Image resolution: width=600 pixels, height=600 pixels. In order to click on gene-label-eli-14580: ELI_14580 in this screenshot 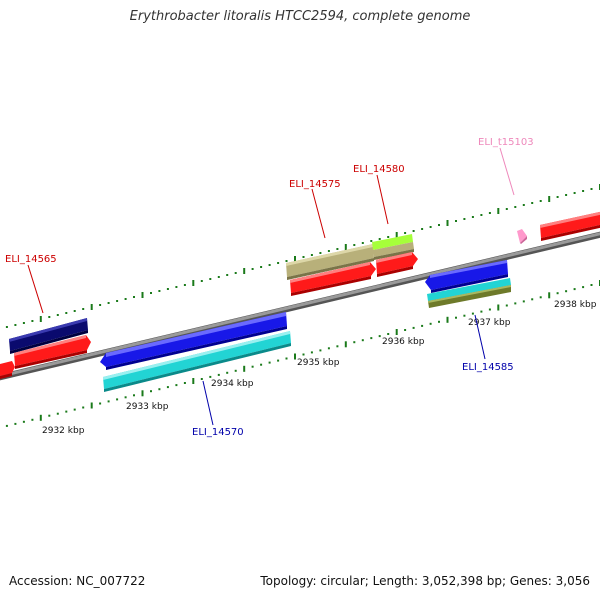, I will do `click(379, 169)`.